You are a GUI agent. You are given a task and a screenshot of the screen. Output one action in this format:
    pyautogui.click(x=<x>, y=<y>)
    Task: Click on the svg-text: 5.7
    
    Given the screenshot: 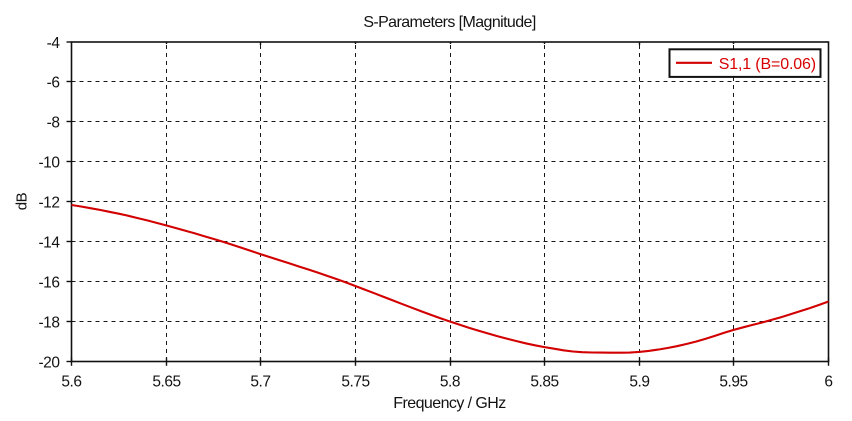 What is the action you would take?
    pyautogui.click(x=260, y=382)
    